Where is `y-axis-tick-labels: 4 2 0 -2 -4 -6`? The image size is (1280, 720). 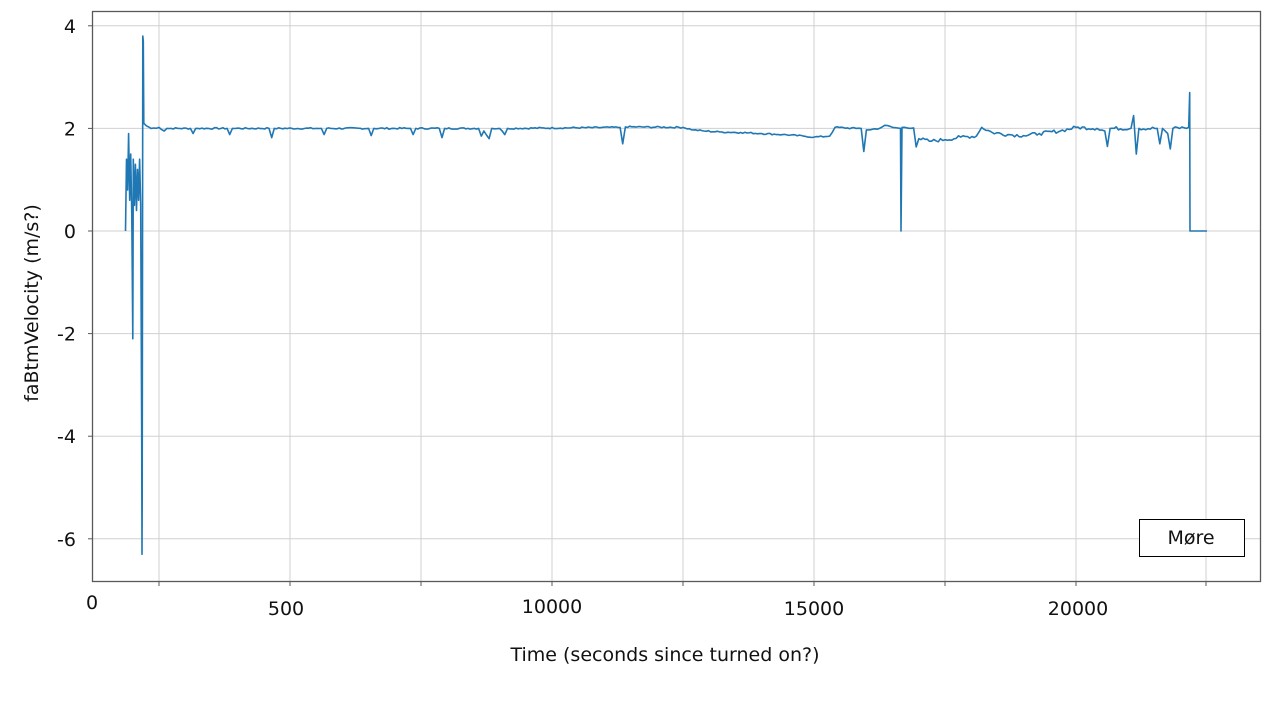 y-axis-tick-labels: 4 2 0 -2 -4 -6 is located at coordinates (66, 283).